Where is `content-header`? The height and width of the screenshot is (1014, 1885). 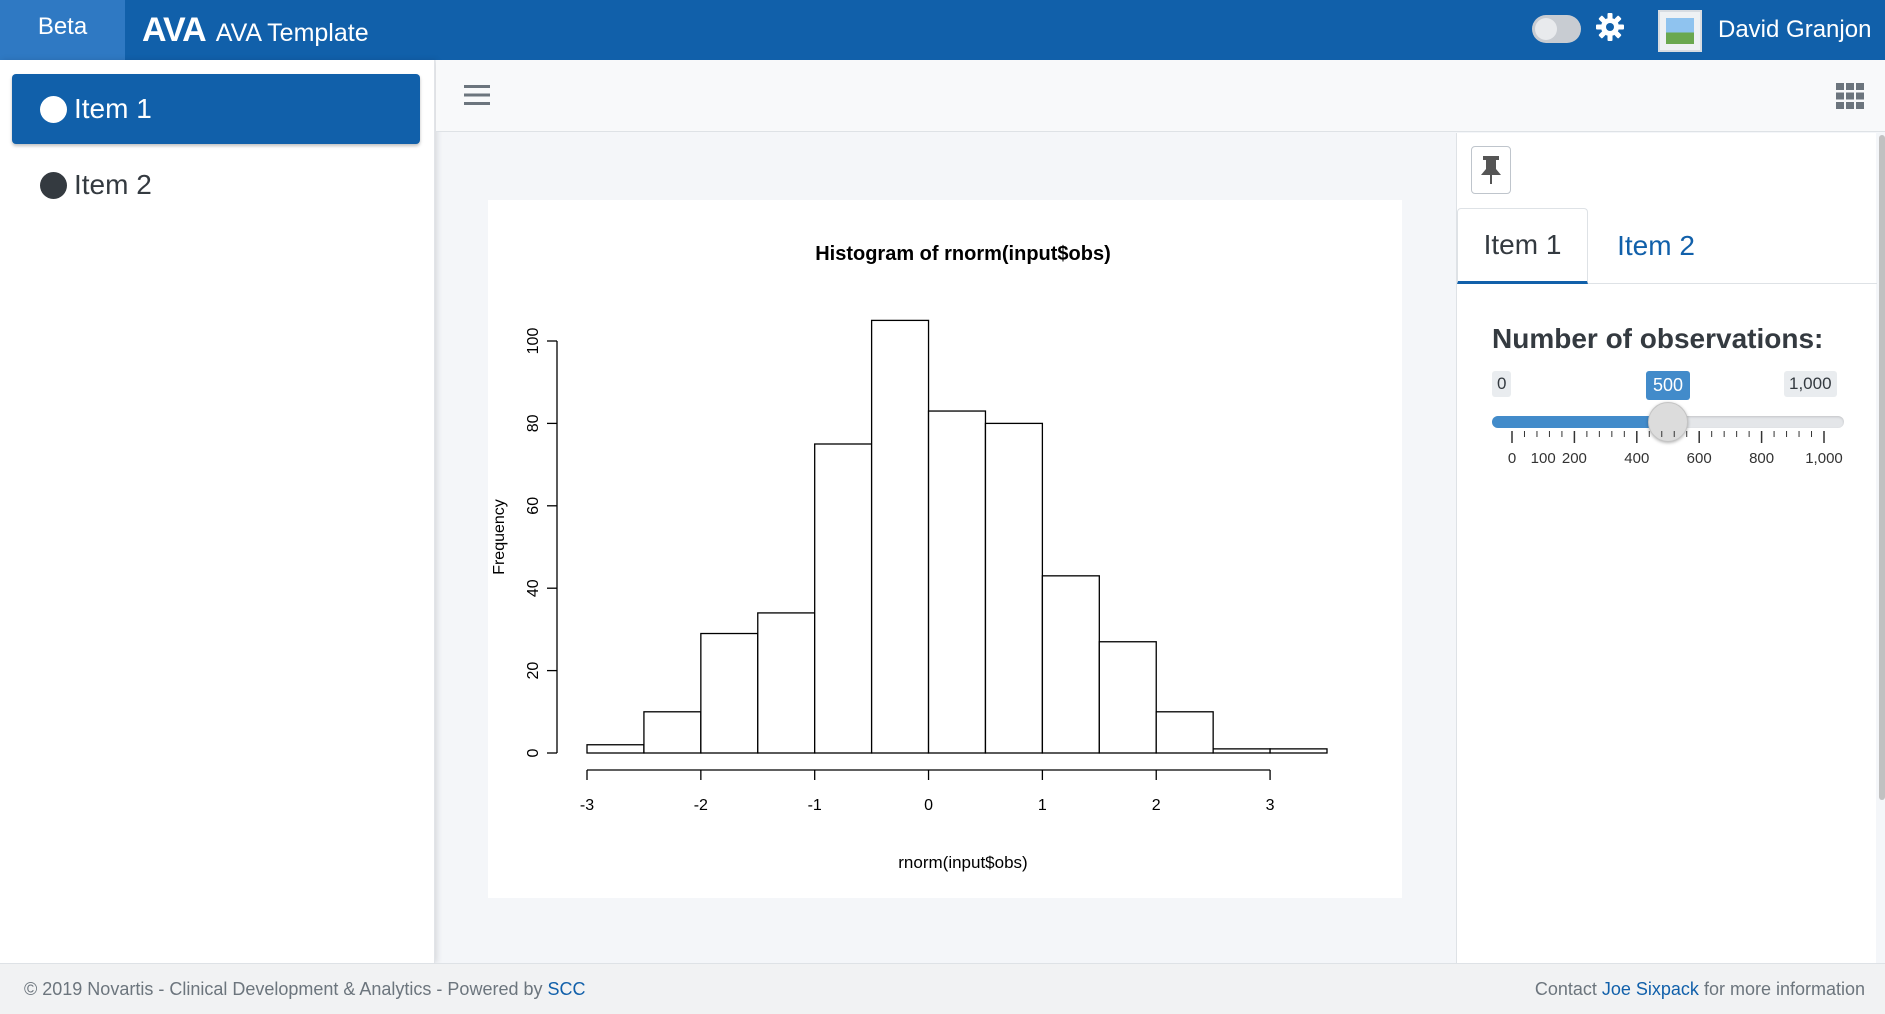
content-header is located at coordinates (1160, 96).